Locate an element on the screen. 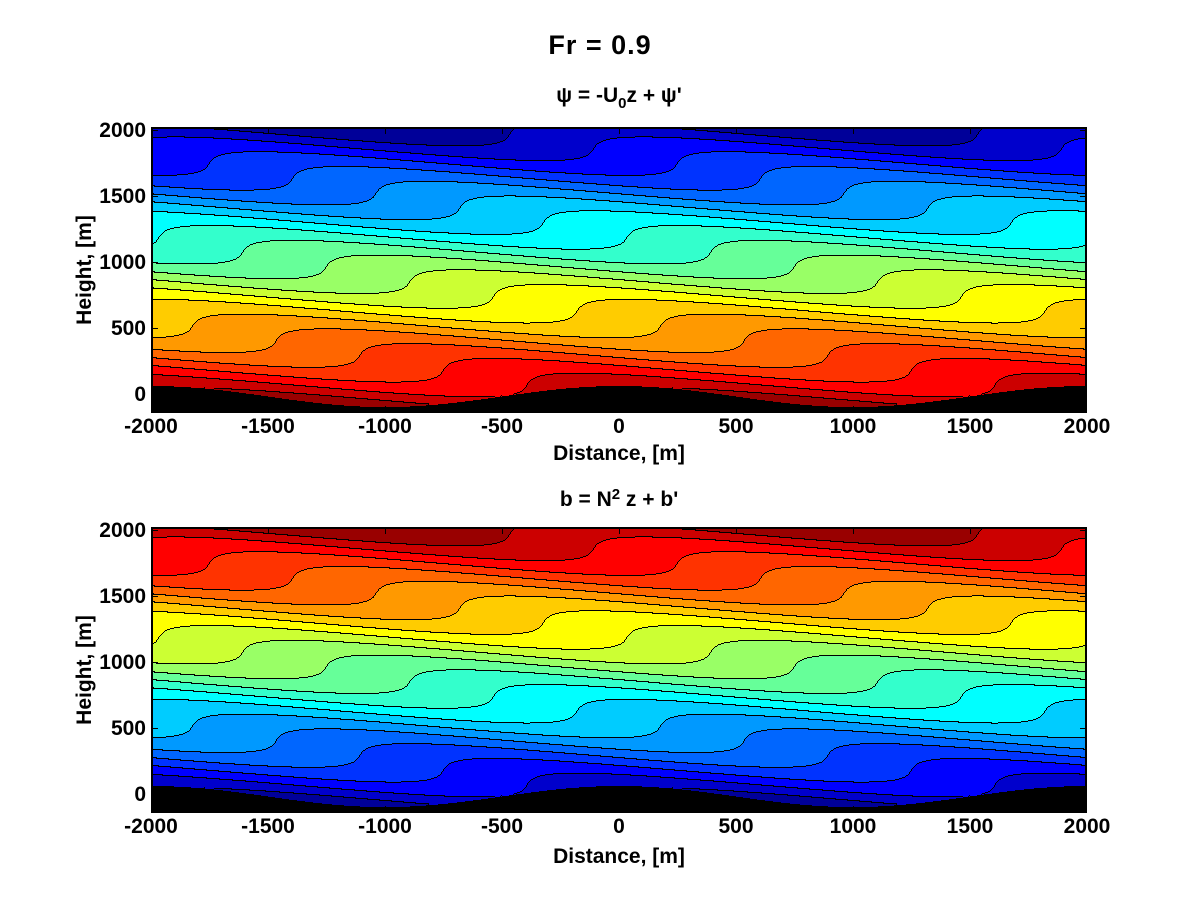  b-title-post: z + b' is located at coordinates (649, 499).